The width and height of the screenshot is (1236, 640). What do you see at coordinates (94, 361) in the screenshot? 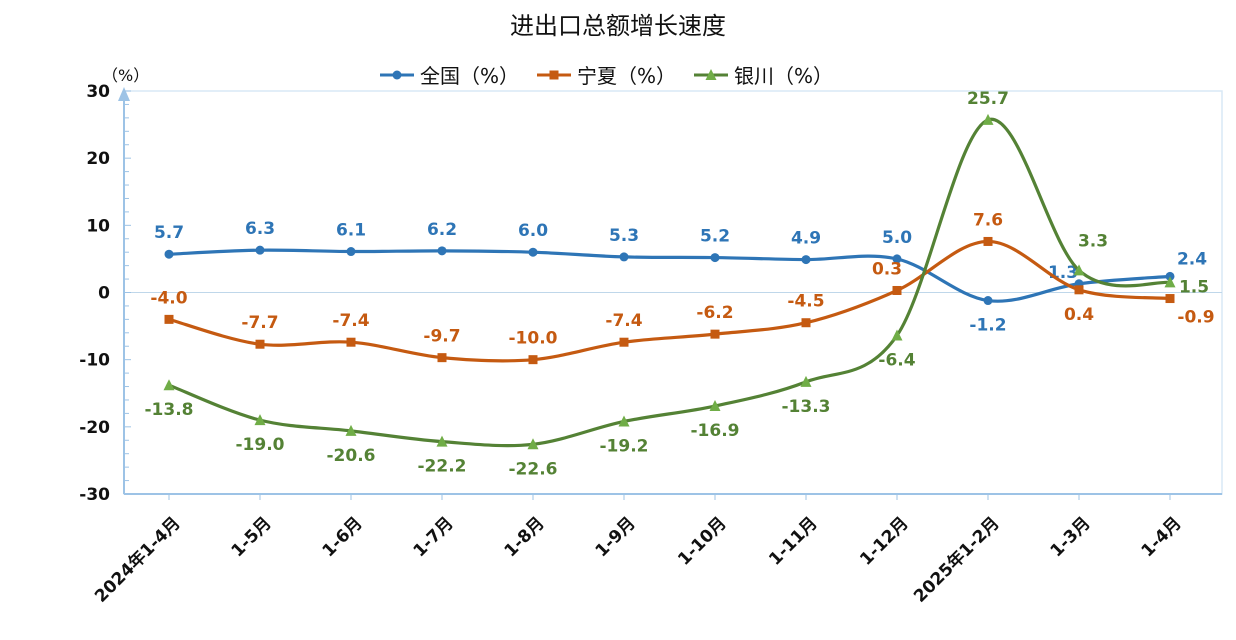
I see `y-tick-label: -10` at bounding box center [94, 361].